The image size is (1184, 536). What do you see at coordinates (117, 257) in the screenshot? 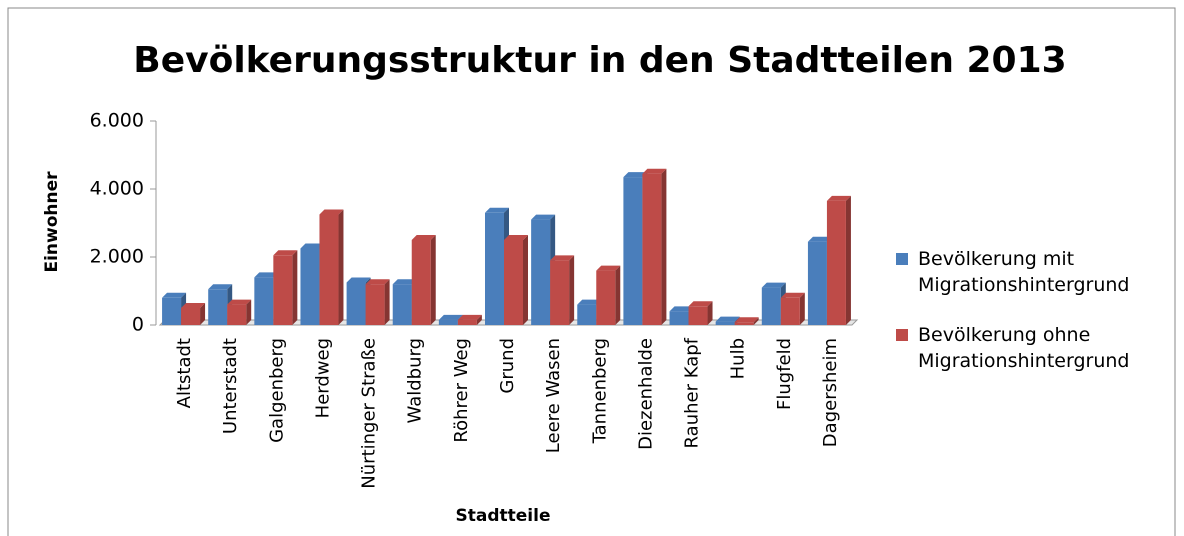
I see `y-tick-label: 2.000` at bounding box center [117, 257].